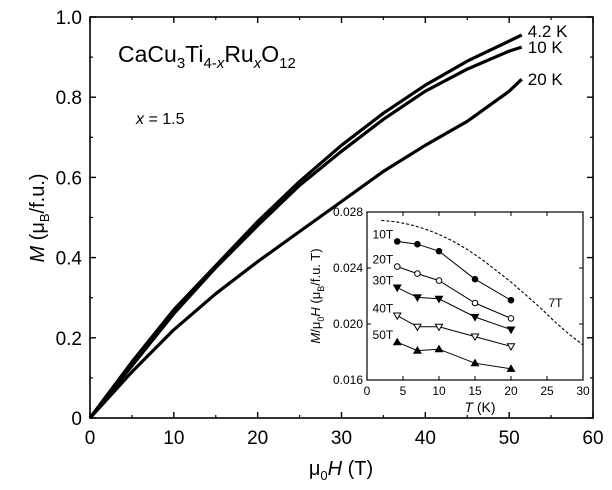 This screenshot has width=612, height=490. What do you see at coordinates (69, 339) in the screenshot?
I see `main-y-tick-label: 0.2` at bounding box center [69, 339].